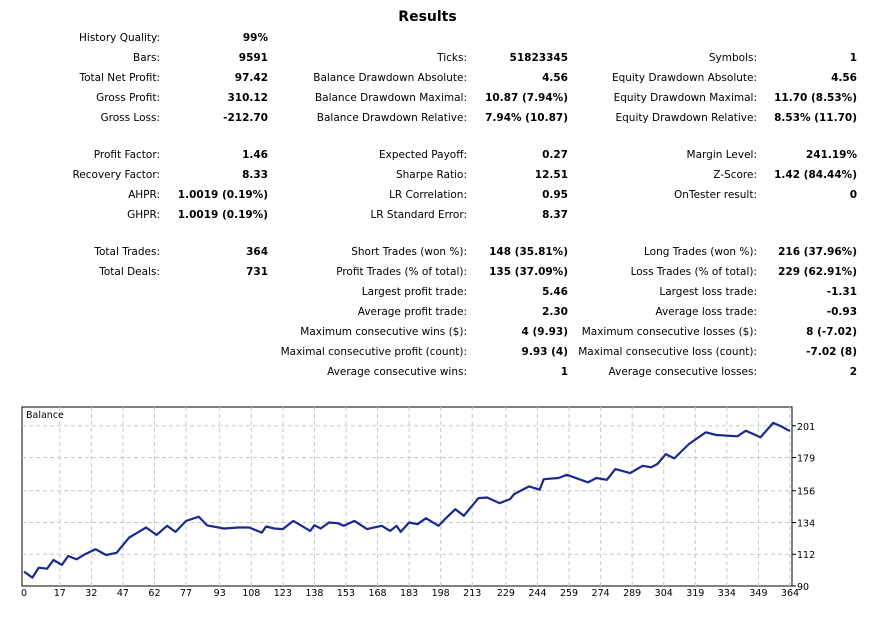  Describe the element at coordinates (732, 58) in the screenshot. I see `stat-label: Symbols:` at that location.